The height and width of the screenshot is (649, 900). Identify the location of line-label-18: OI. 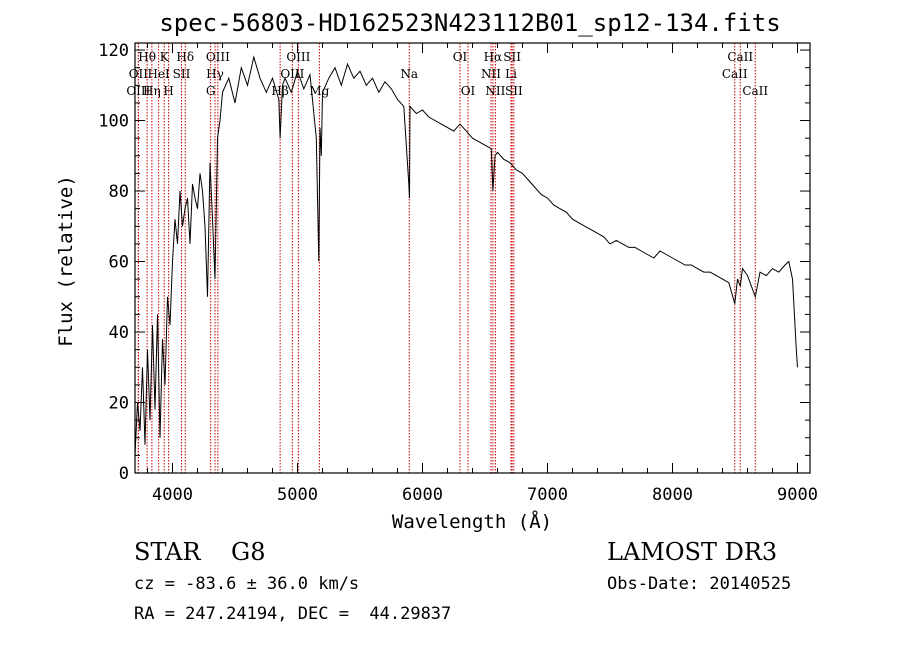
(468, 91).